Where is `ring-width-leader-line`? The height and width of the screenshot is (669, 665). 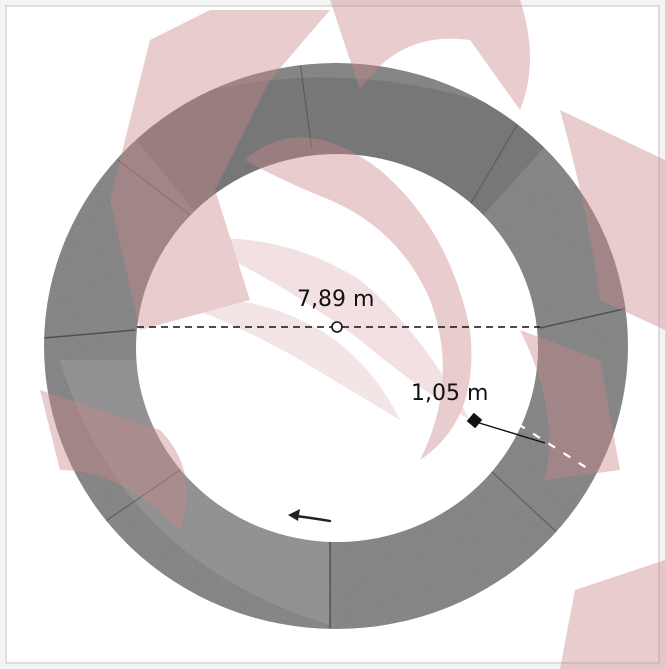
ring-width-leader-line is located at coordinates (510, 432).